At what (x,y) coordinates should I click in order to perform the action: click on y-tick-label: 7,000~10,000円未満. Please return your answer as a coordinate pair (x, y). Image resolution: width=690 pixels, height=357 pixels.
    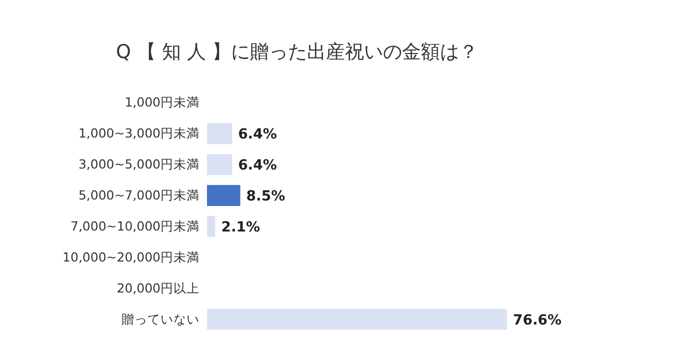
    Looking at the image, I should click on (135, 226).